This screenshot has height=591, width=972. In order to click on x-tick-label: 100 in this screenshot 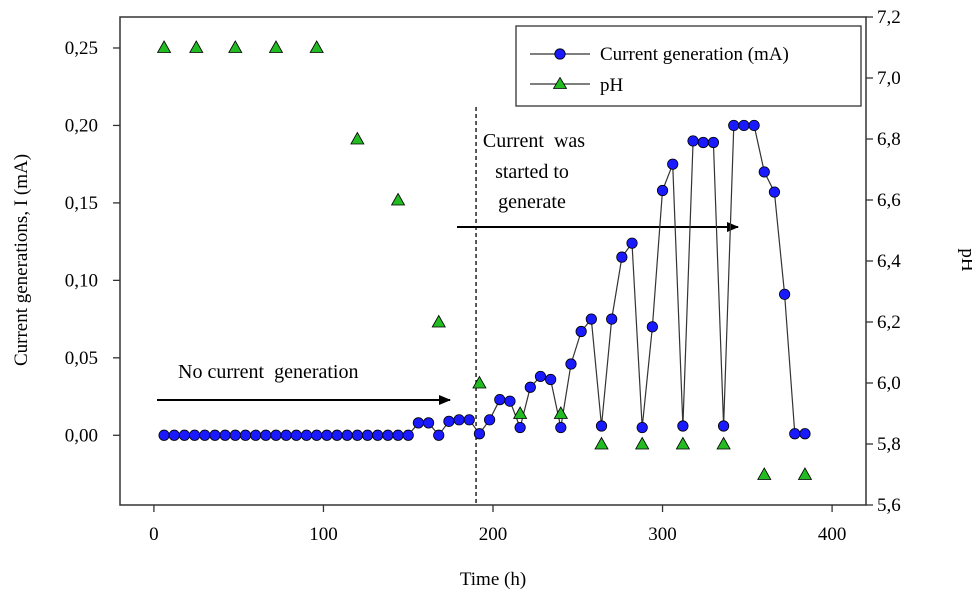, I will do `click(323, 534)`.